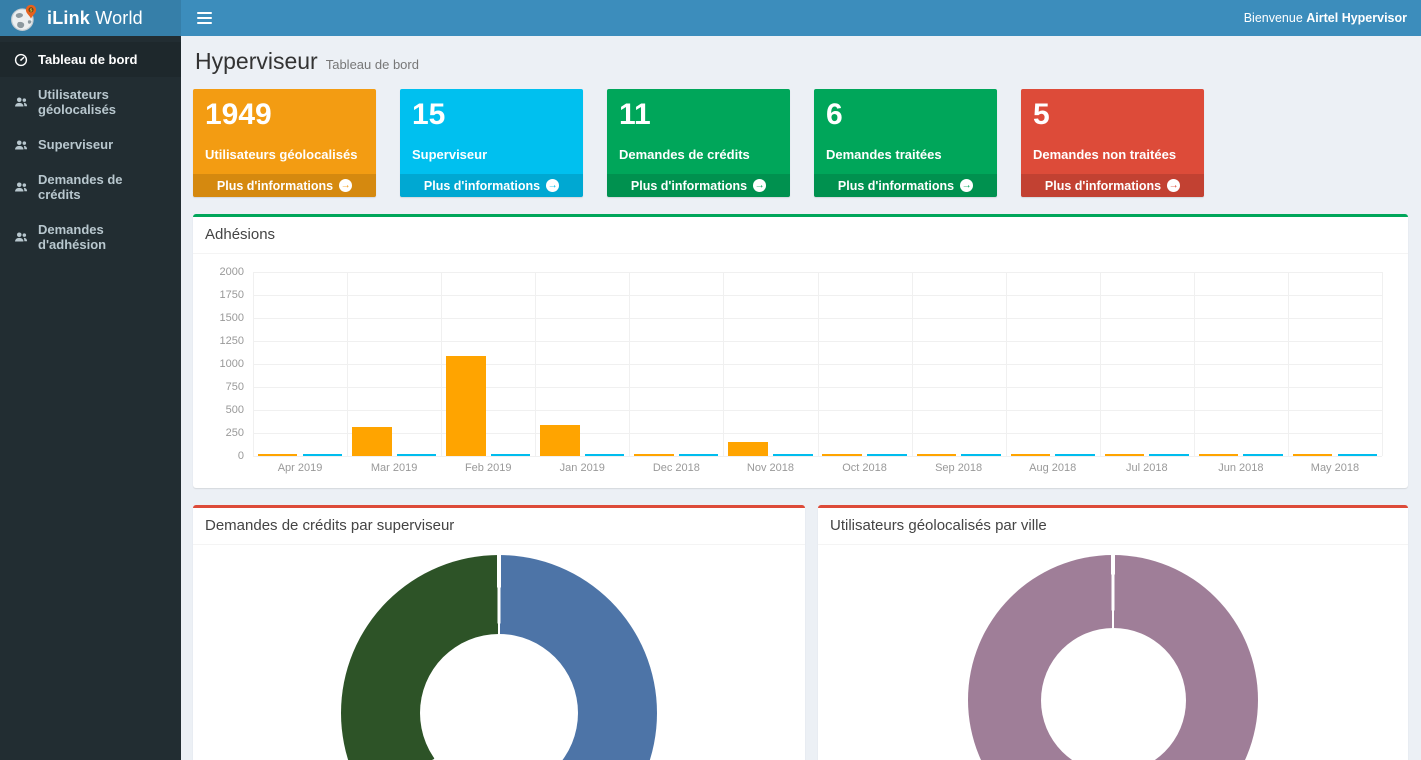 This screenshot has width=1421, height=760. What do you see at coordinates (1041, 114) in the screenshot?
I see `stat-value: 5` at bounding box center [1041, 114].